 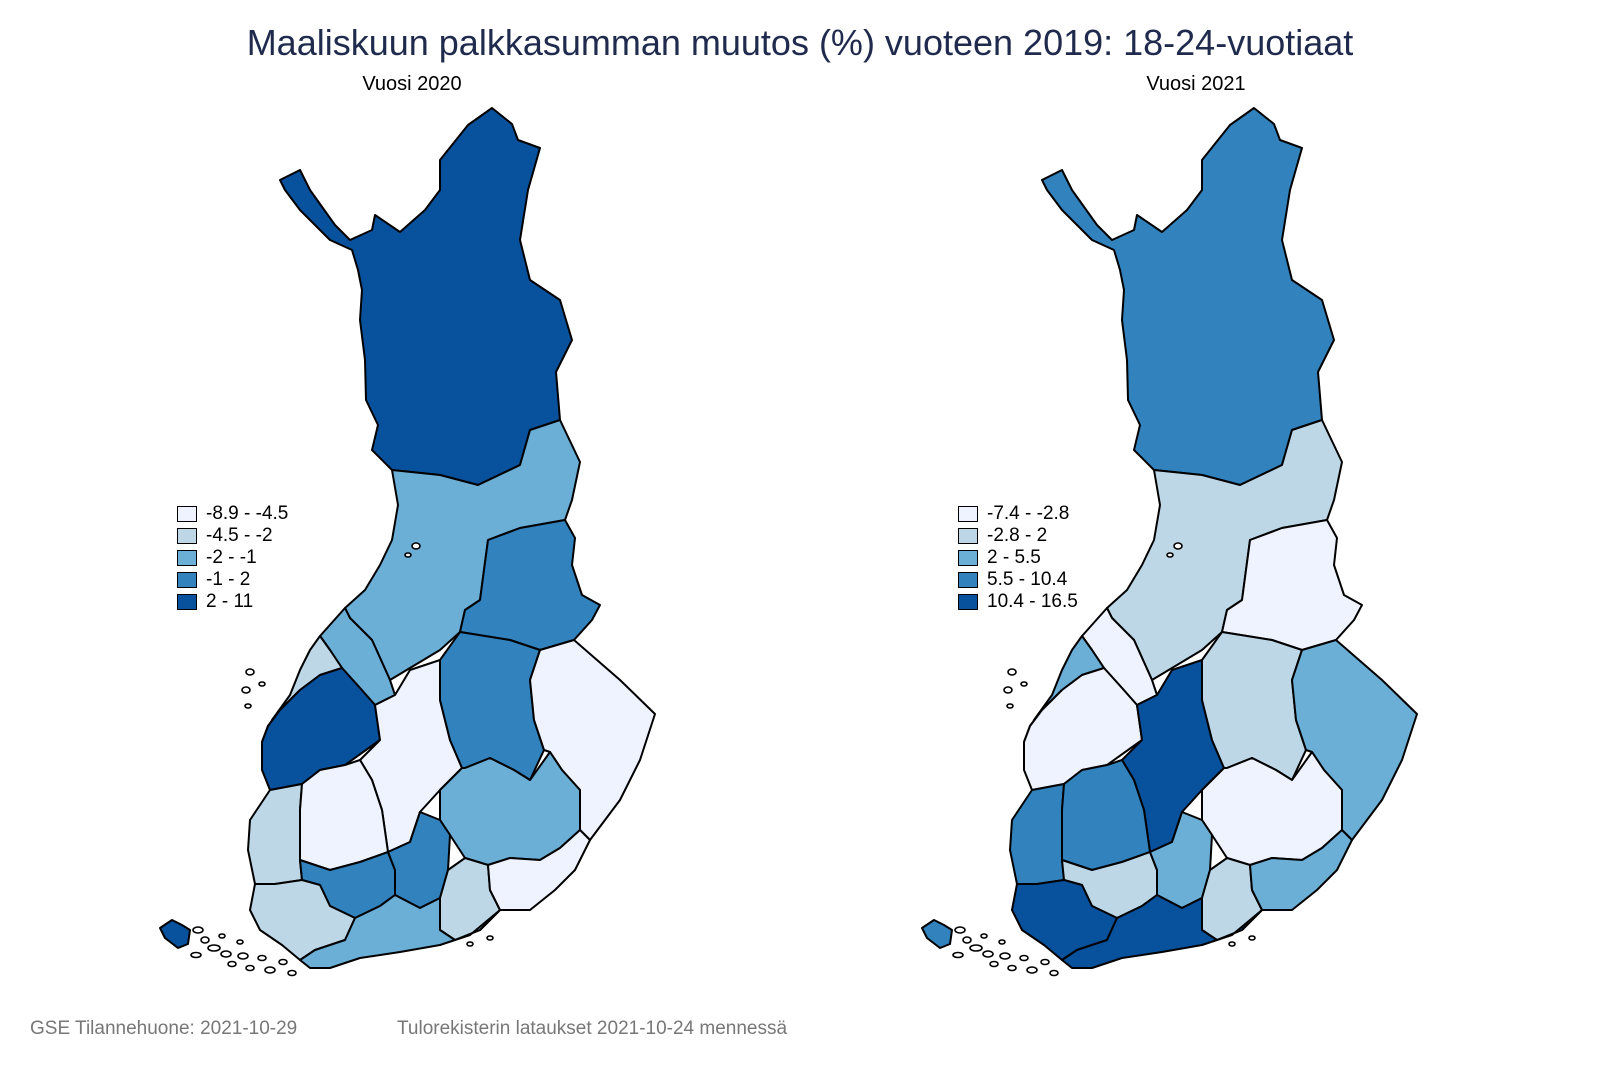 I want to click on legend-item: -1 - 2, so click(x=232, y=580).